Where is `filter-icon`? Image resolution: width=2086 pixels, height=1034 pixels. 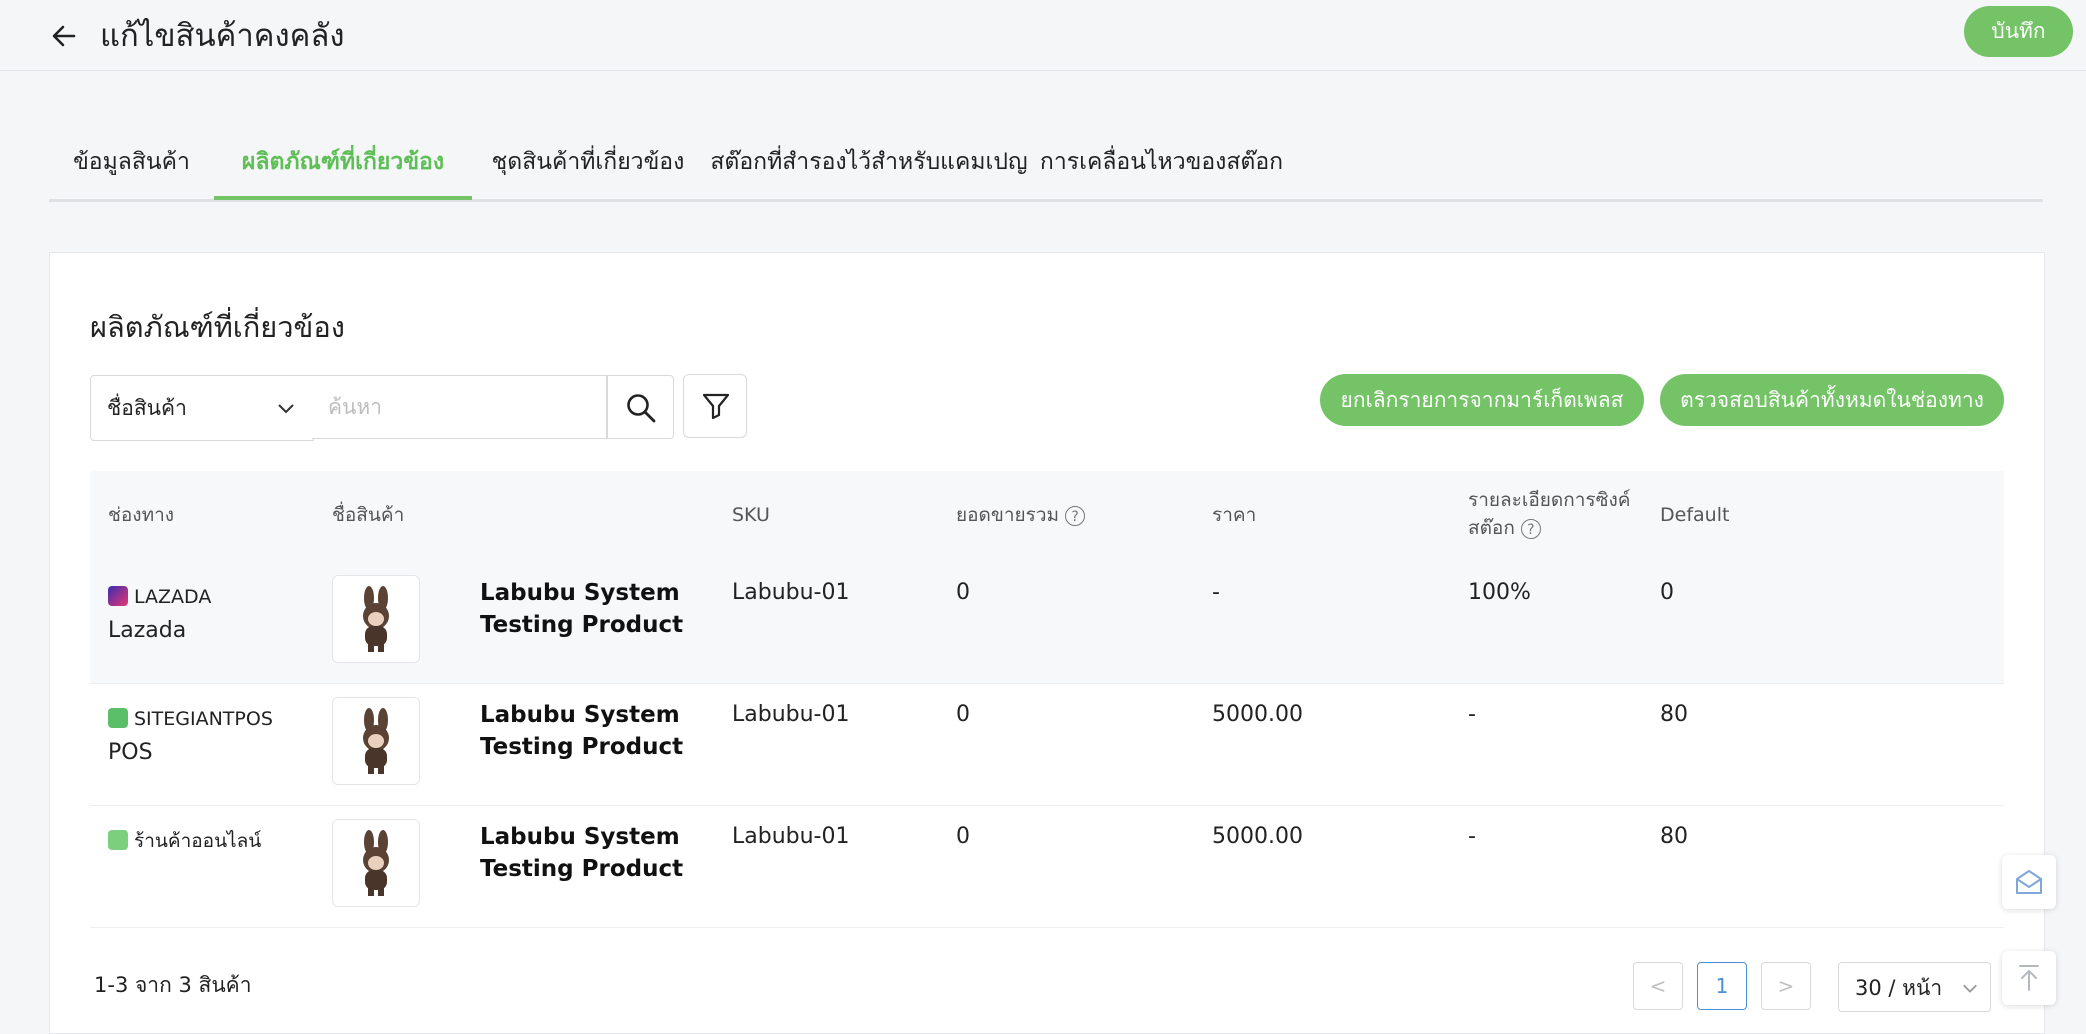 filter-icon is located at coordinates (716, 408).